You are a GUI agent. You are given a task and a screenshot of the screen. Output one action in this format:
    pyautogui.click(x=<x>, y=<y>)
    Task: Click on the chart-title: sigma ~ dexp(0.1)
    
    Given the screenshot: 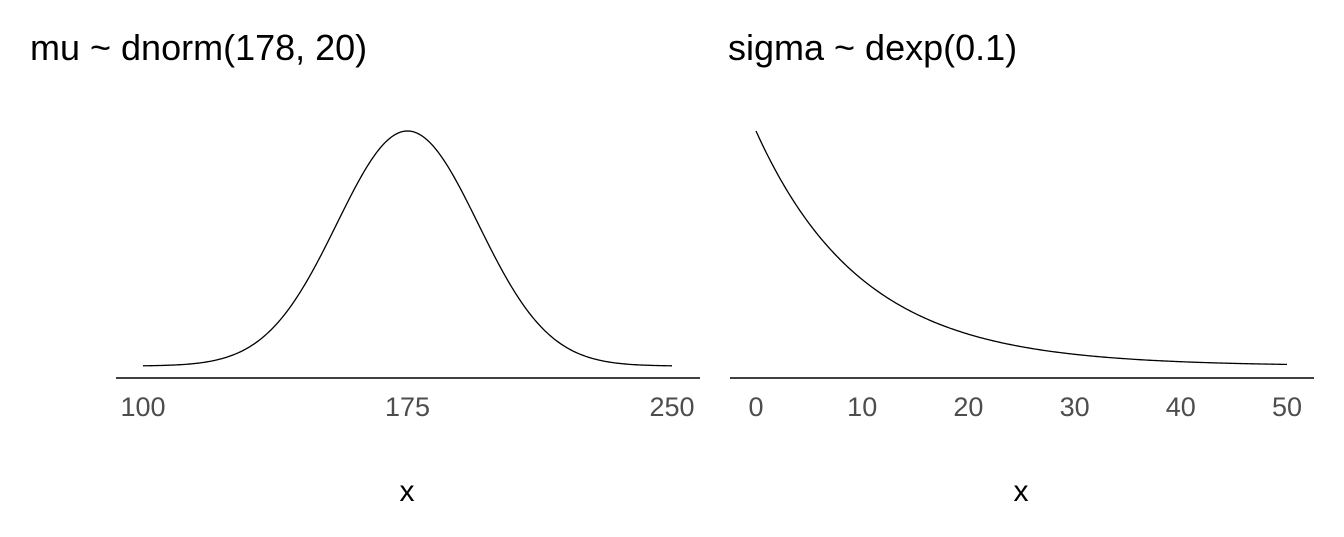 What is the action you would take?
    pyautogui.click(x=872, y=47)
    